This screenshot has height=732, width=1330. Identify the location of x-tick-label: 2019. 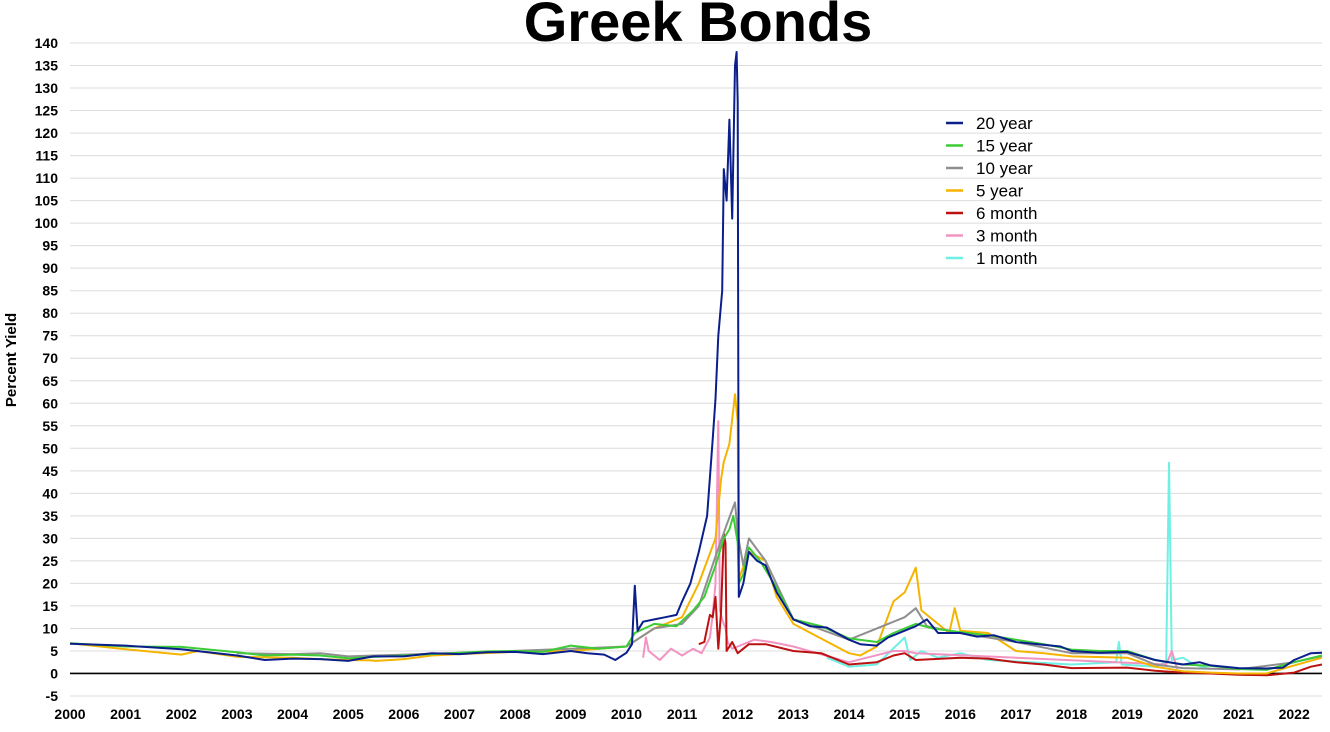
(1127, 714).